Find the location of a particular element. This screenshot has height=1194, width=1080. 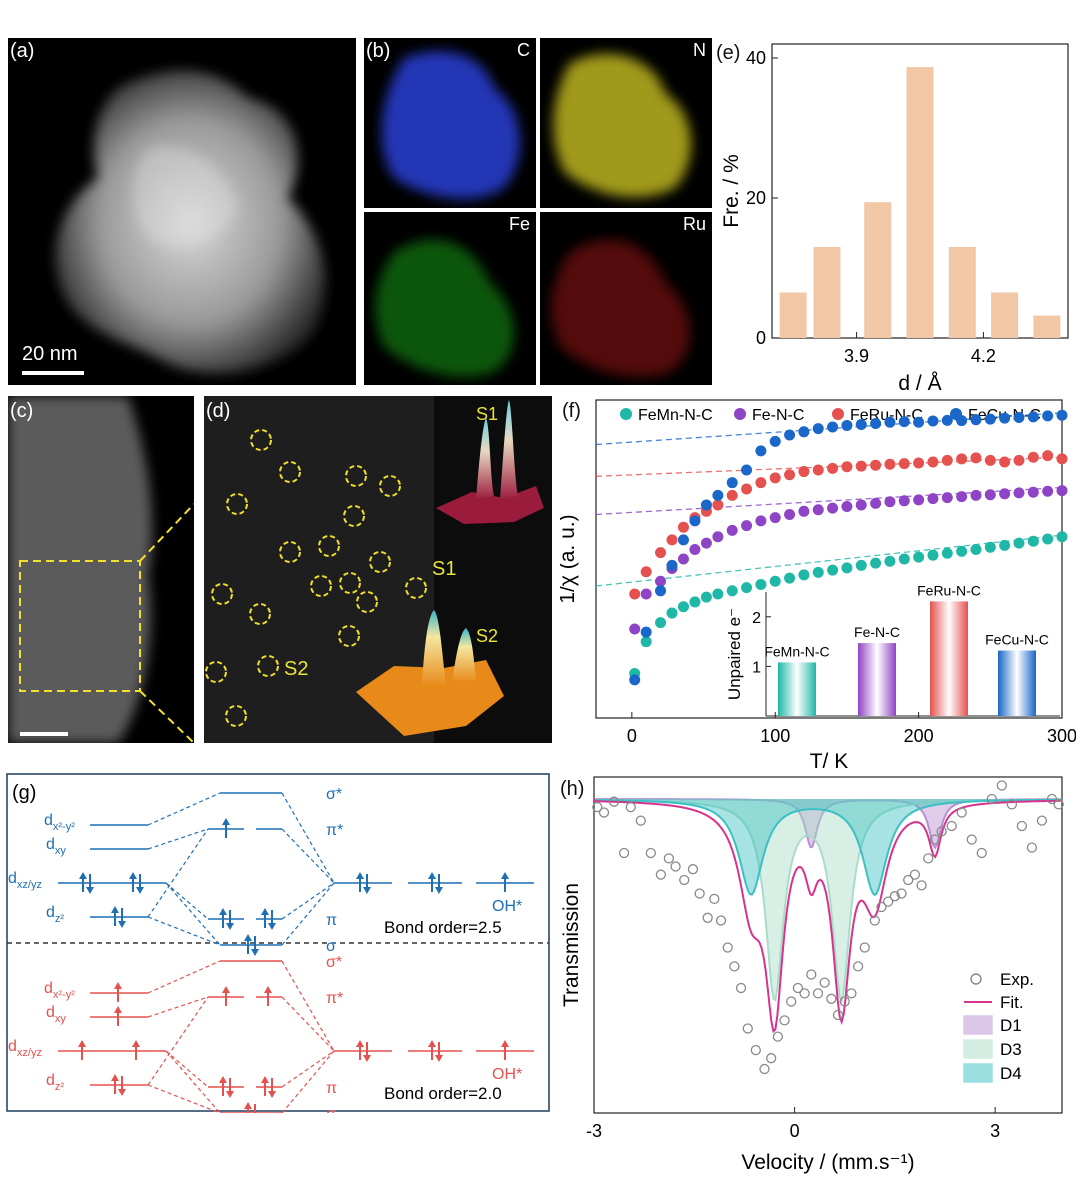

x-tick-label: 3 is located at coordinates (995, 1131).